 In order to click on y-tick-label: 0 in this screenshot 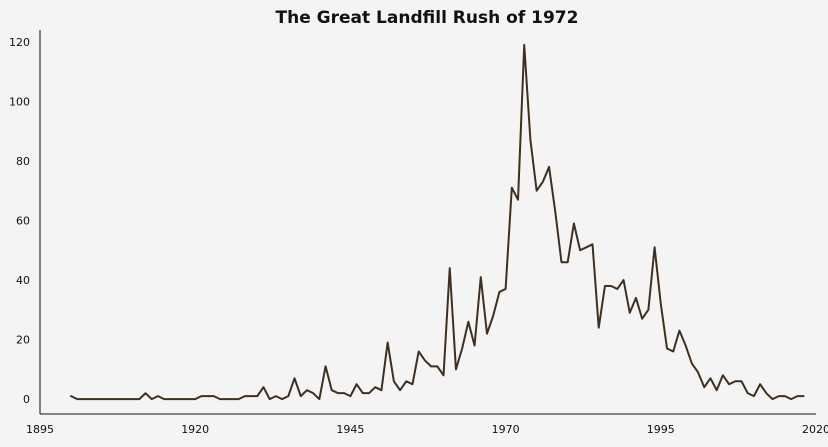, I will do `click(26, 399)`.